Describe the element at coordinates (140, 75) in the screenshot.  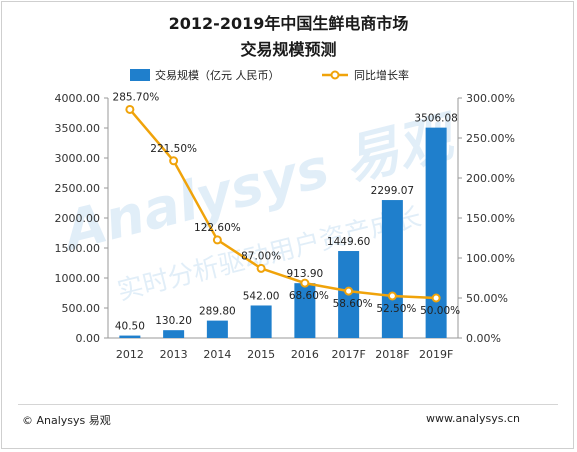
I see `legend-bar-swatch` at that location.